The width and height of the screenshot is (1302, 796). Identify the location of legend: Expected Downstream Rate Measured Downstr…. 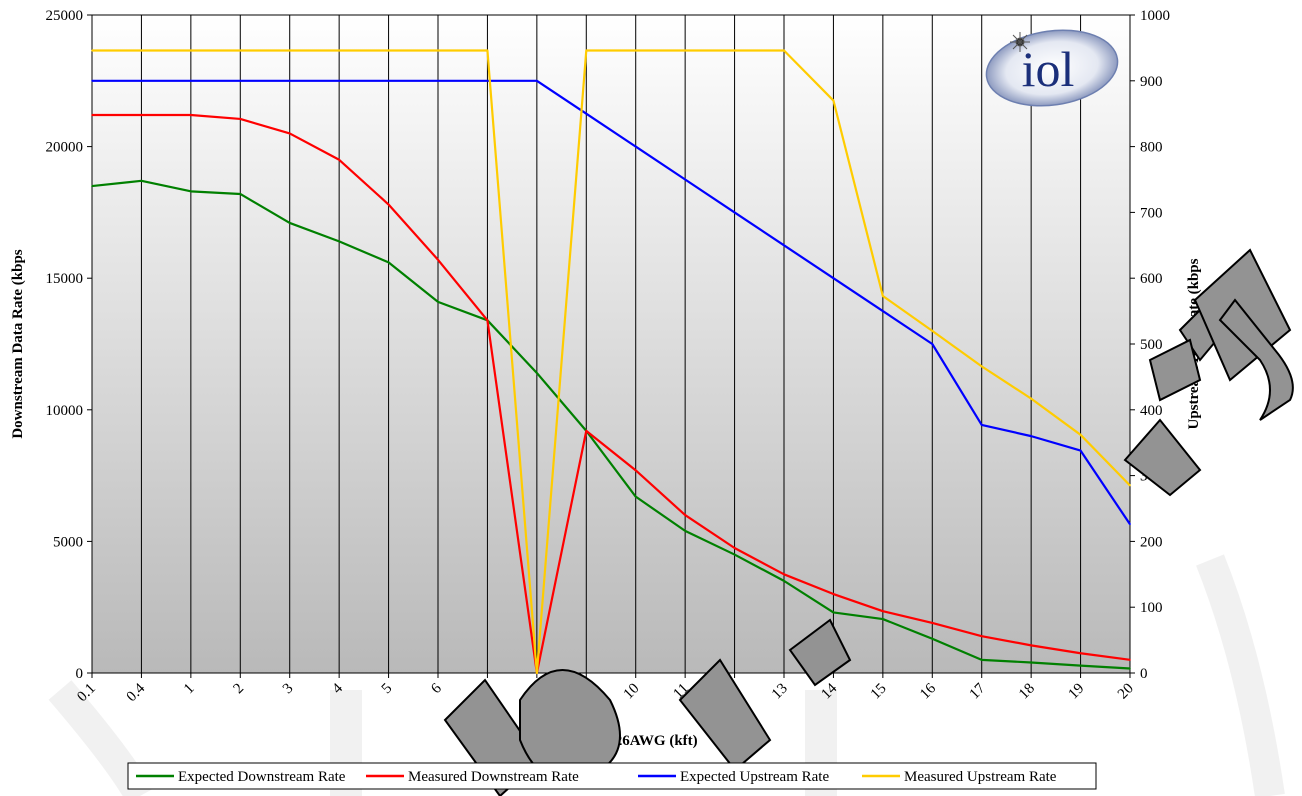
(612, 776).